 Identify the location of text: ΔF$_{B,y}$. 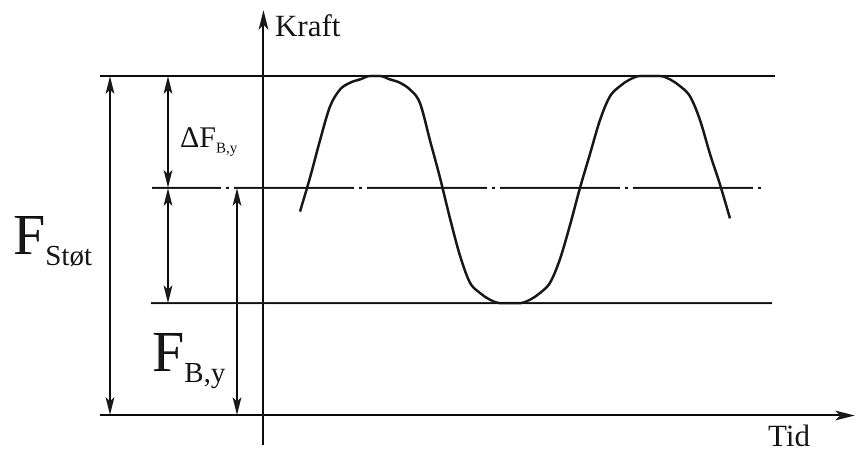
(209, 139).